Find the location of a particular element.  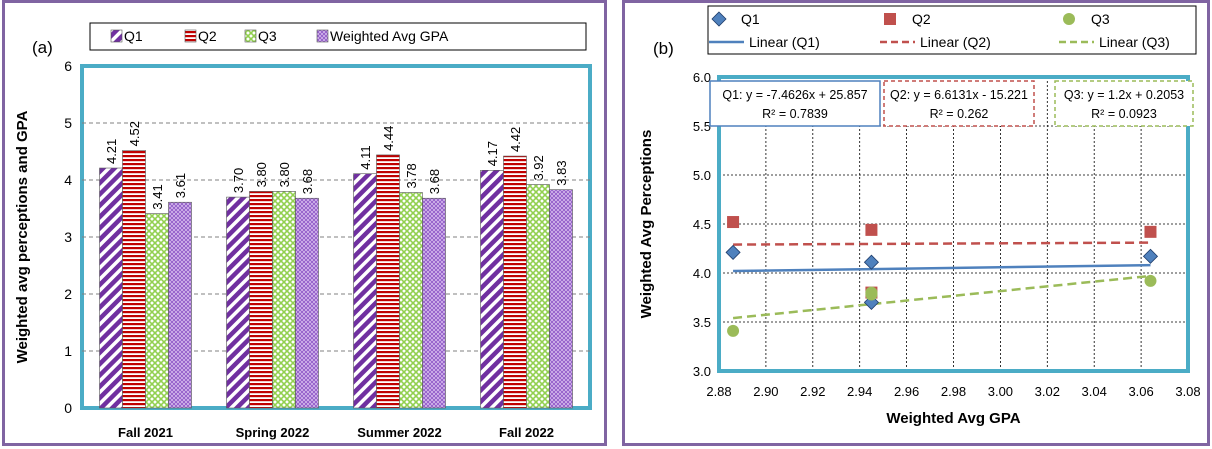

bar-value-label: 3.78 is located at coordinates (411, 175).